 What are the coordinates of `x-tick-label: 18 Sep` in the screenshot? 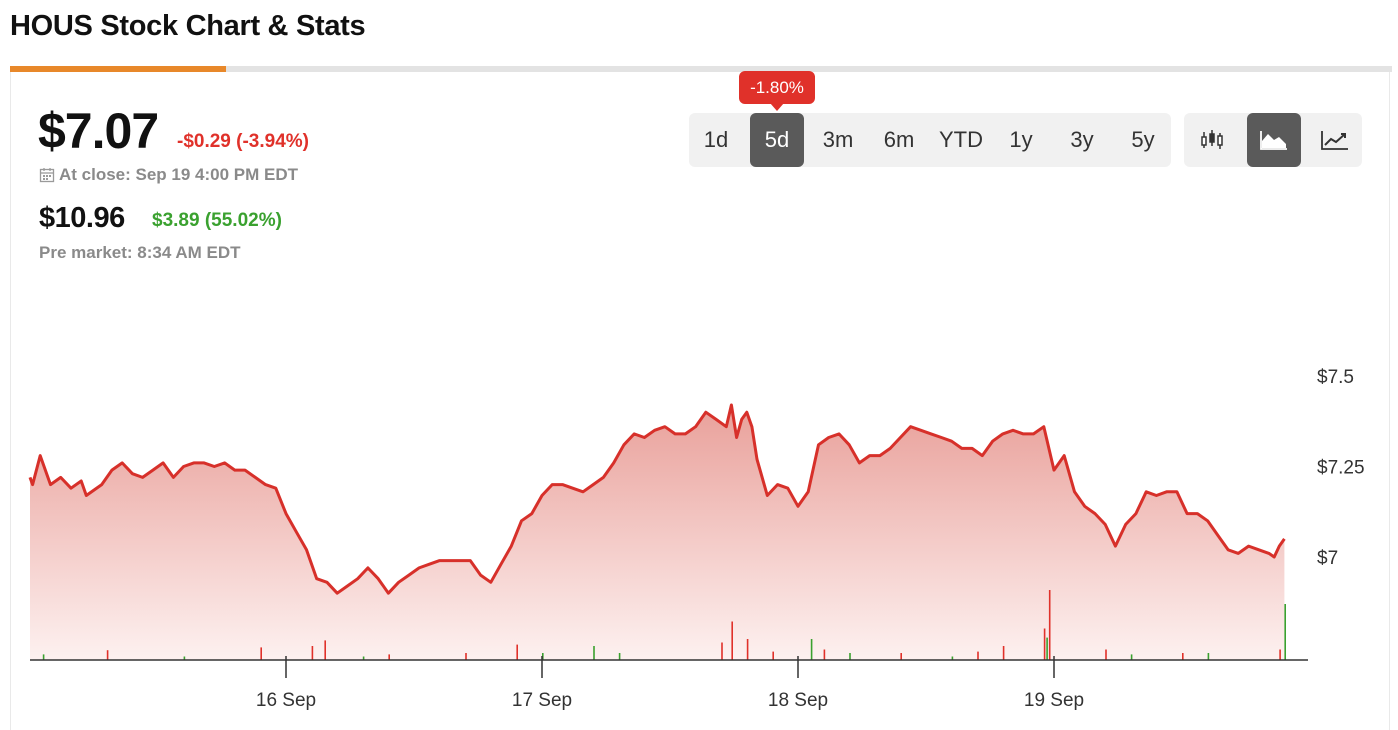 It's located at (798, 700).